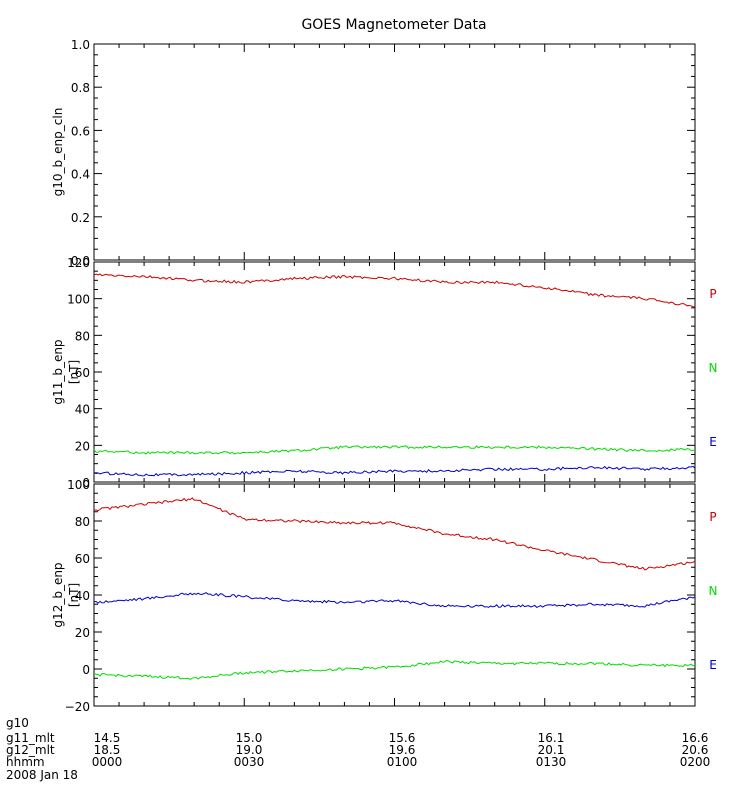  Describe the element at coordinates (25, 762) in the screenshot. I see `x-row-label: hhmm` at that location.